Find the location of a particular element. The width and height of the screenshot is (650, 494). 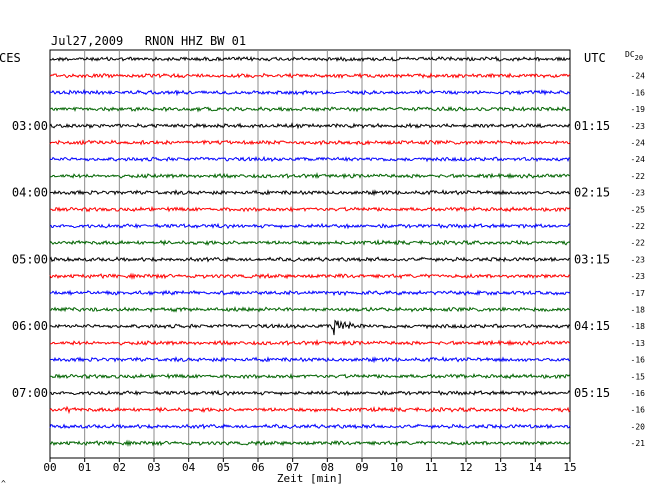

dc-offset-label: -15 is located at coordinates (638, 376).